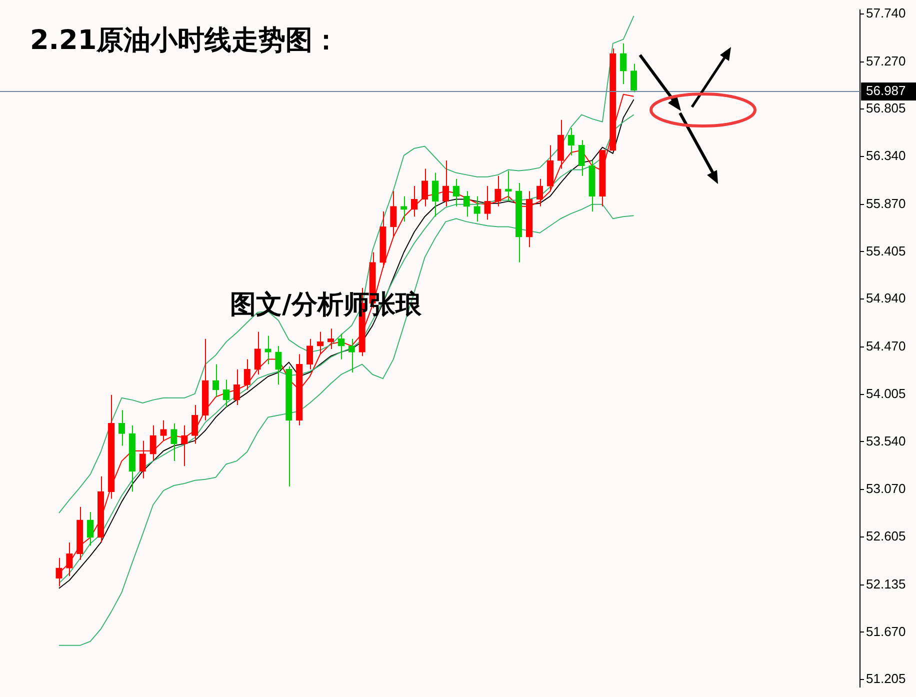 This screenshot has height=697, width=916. What do you see at coordinates (886, 584) in the screenshot?
I see `y-tick-label: 52.135` at bounding box center [886, 584].